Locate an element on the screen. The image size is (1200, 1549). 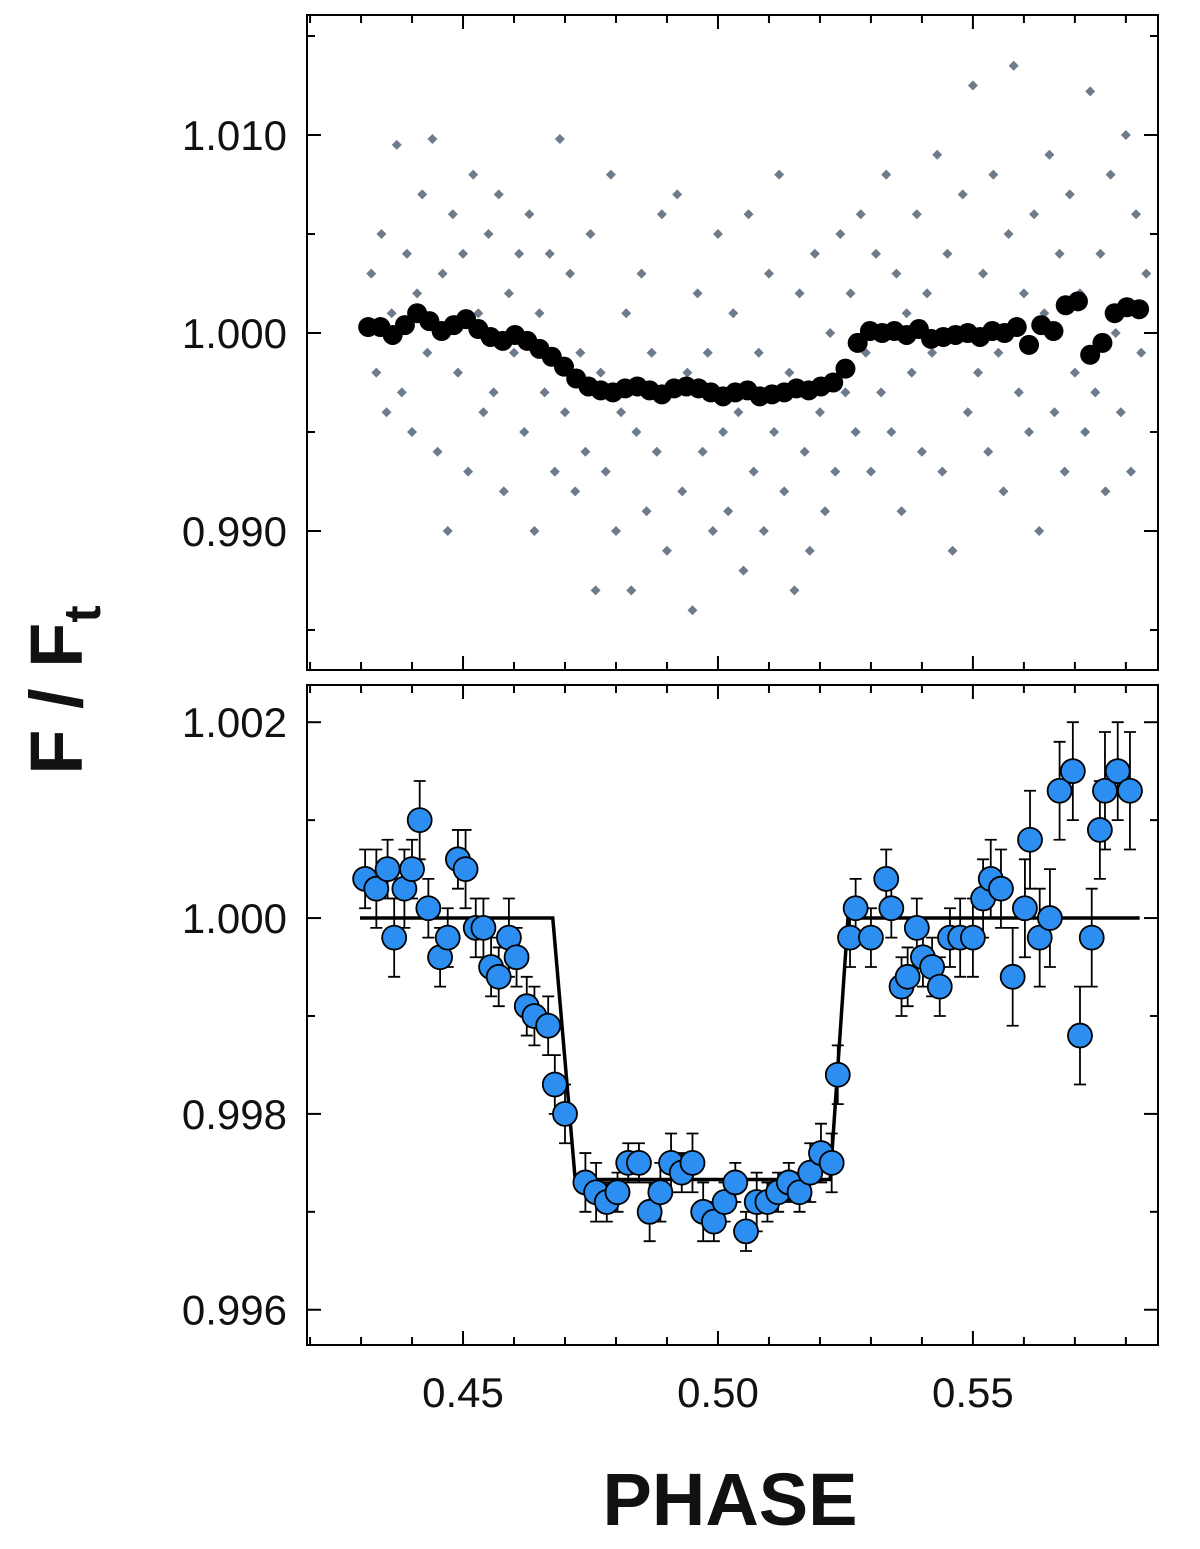
x-tick-label: 0.50 is located at coordinates (718, 1392).